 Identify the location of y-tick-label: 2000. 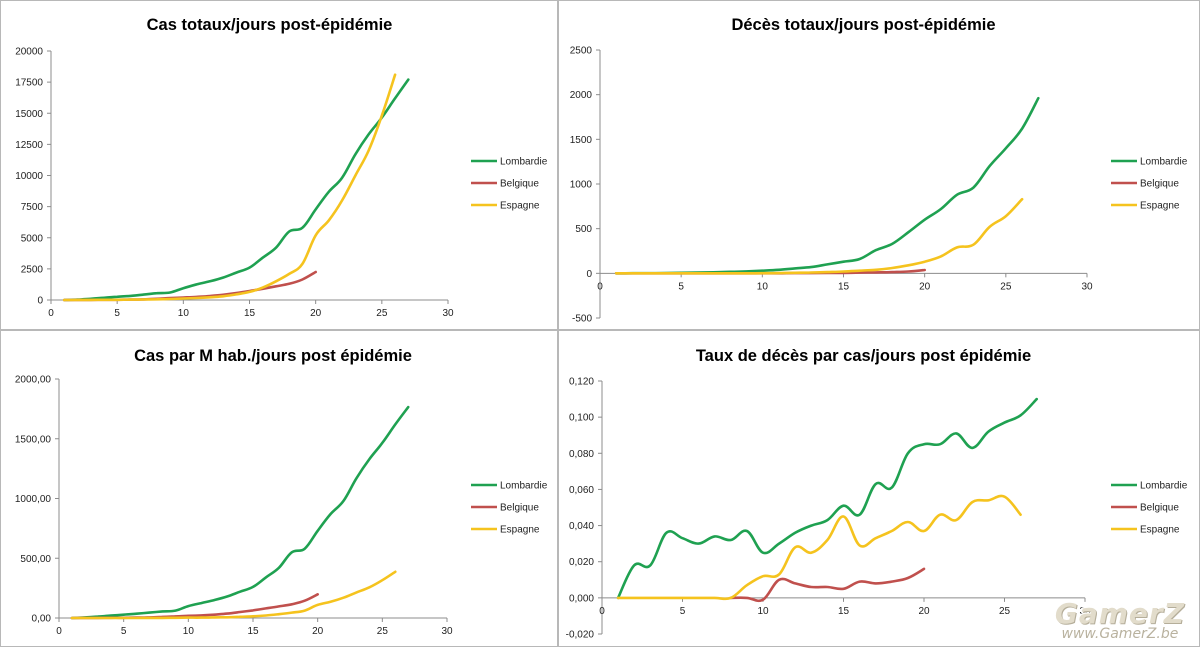
(581, 95).